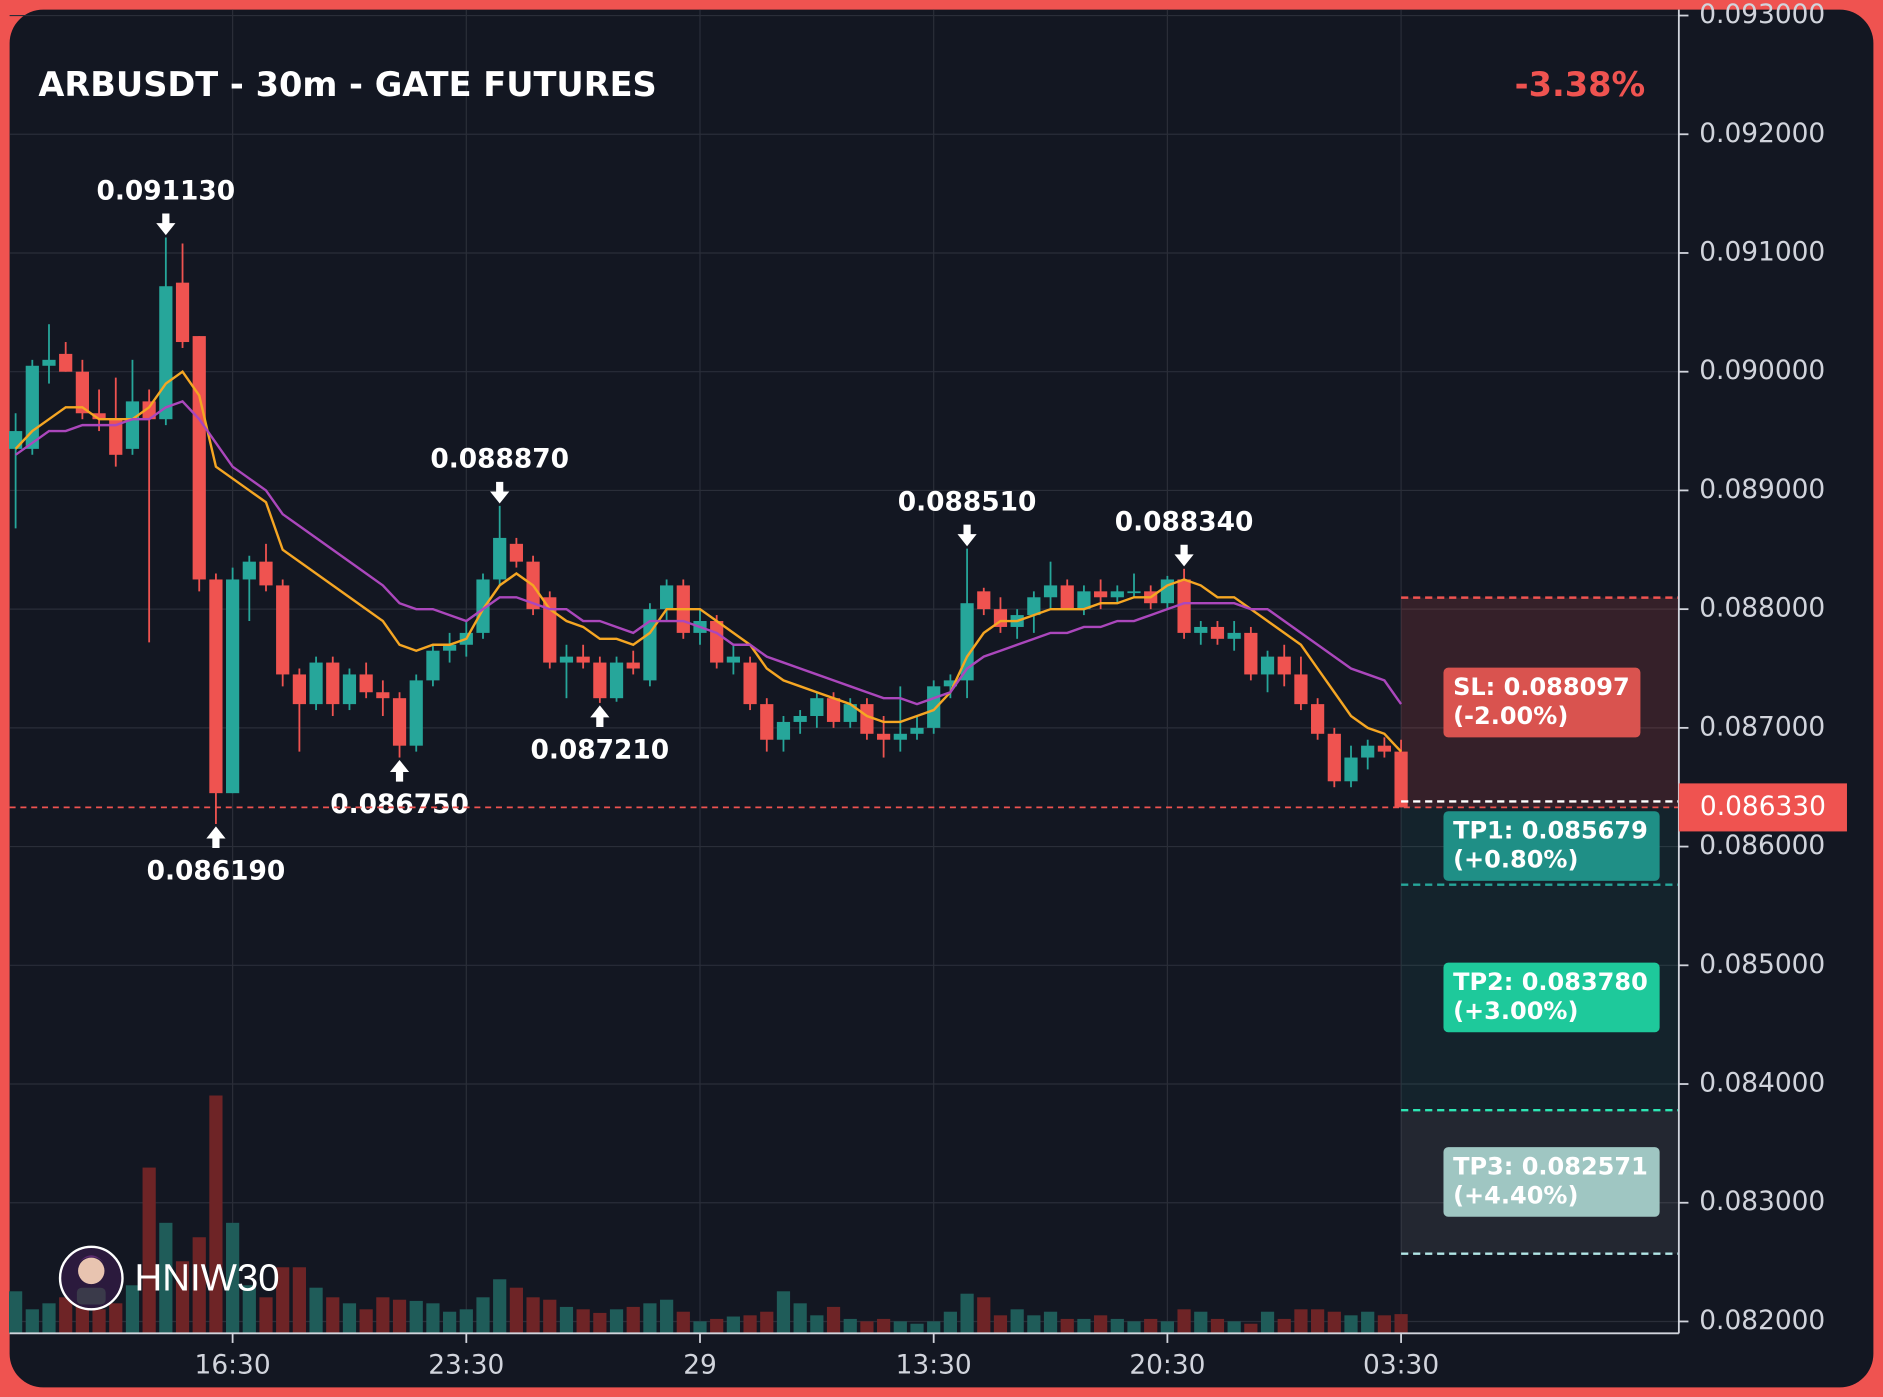 The image size is (1883, 1397). What do you see at coordinates (500, 492) in the screenshot?
I see `high-arrow` at bounding box center [500, 492].